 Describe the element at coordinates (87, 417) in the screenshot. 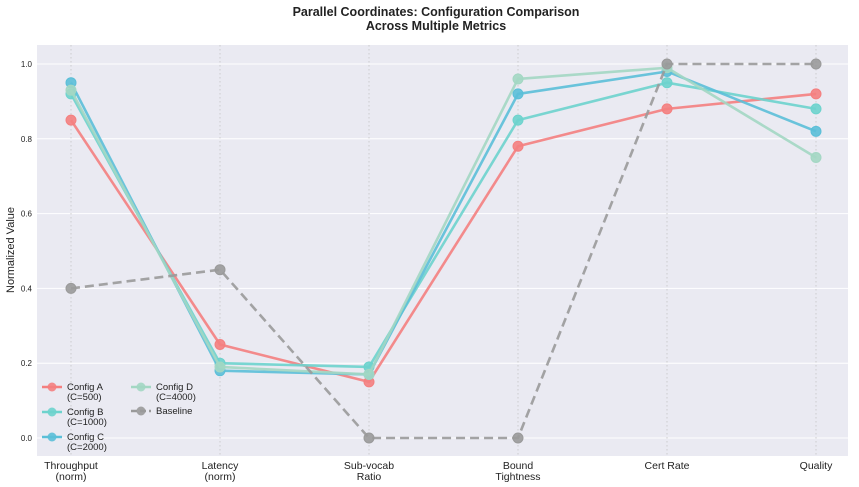

I see `legend-label: Config B (C=1000)` at that location.